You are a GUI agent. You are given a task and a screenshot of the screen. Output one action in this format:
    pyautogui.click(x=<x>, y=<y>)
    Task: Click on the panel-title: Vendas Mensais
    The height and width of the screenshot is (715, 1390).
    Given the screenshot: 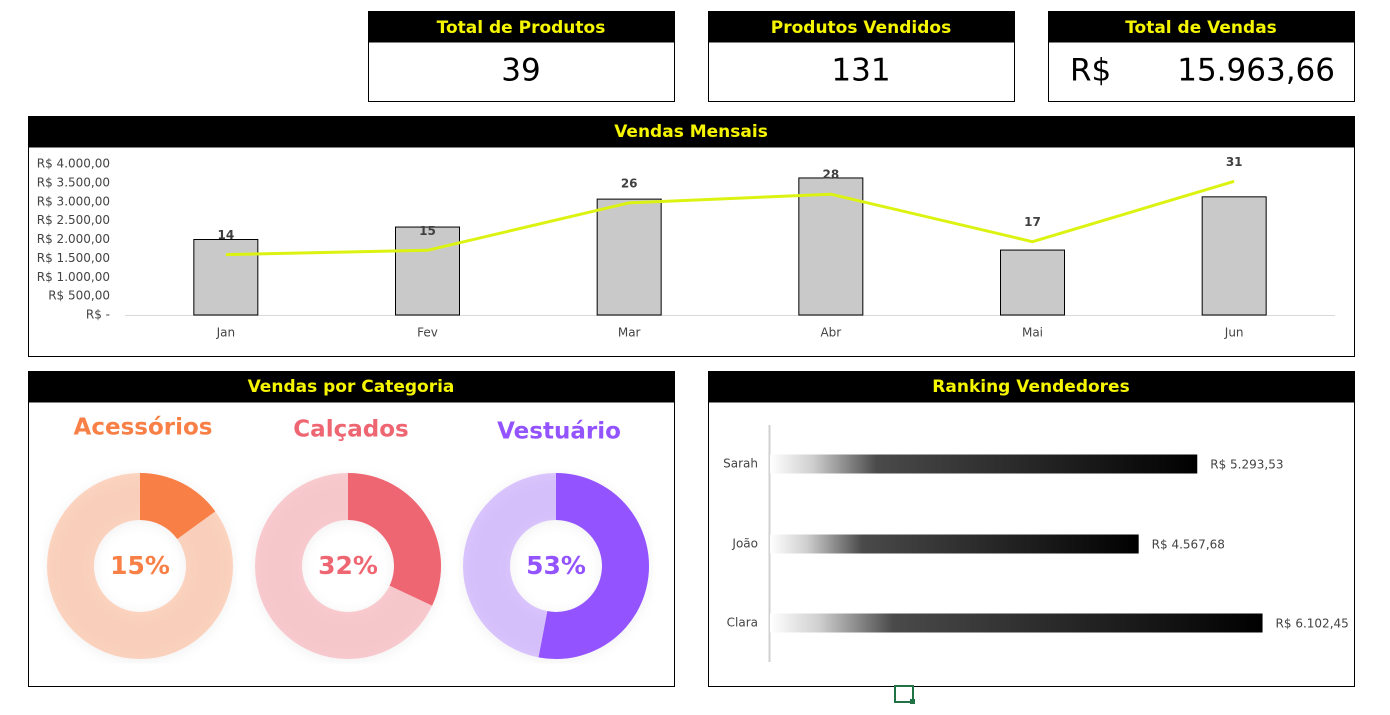 What is the action you would take?
    pyautogui.click(x=691, y=132)
    